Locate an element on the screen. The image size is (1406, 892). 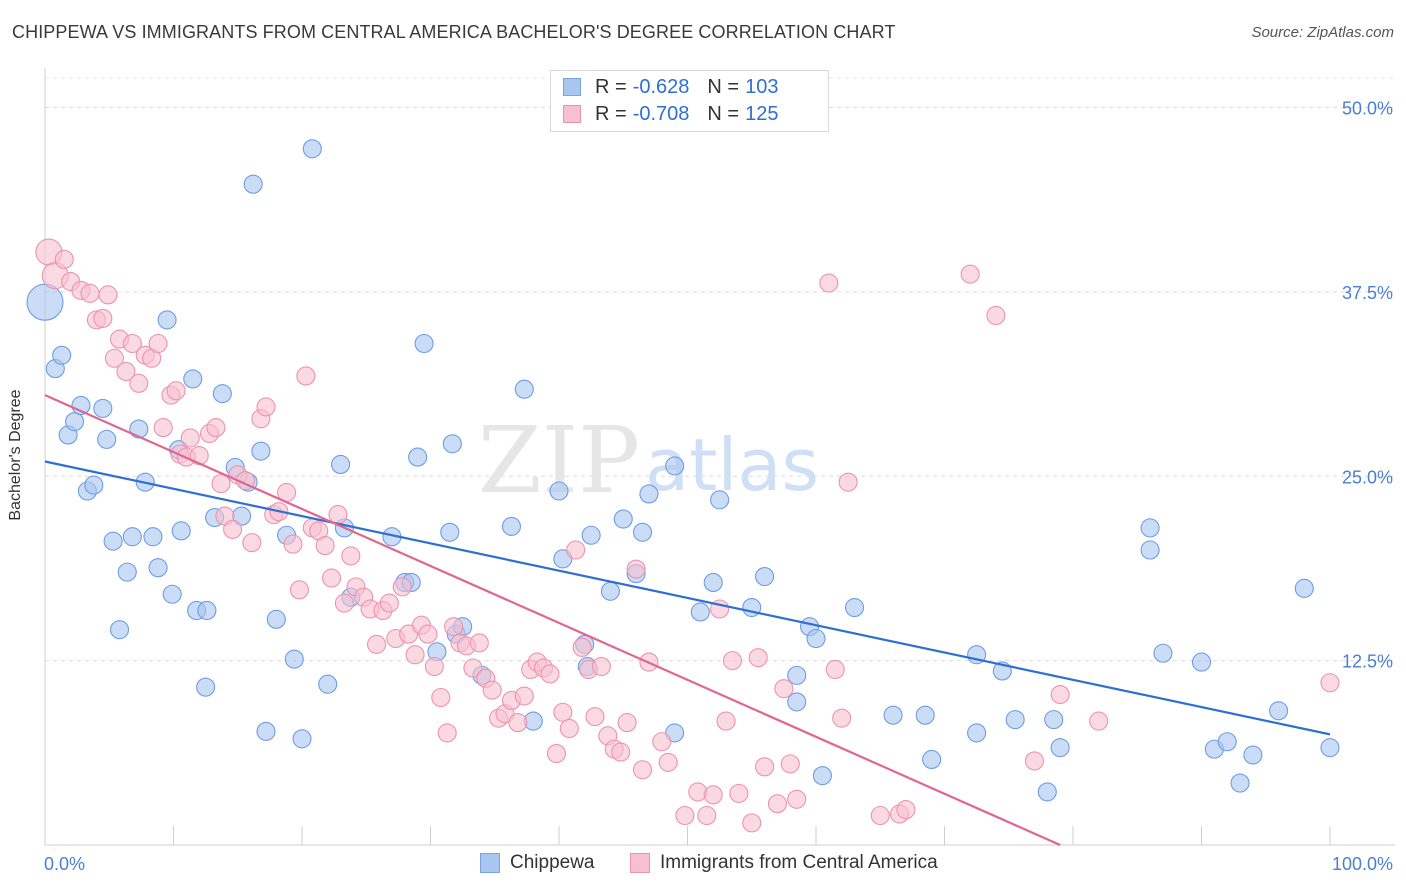
bottom-legend: Chippewa Immigrants from Central America is located at coordinates (703, 865).